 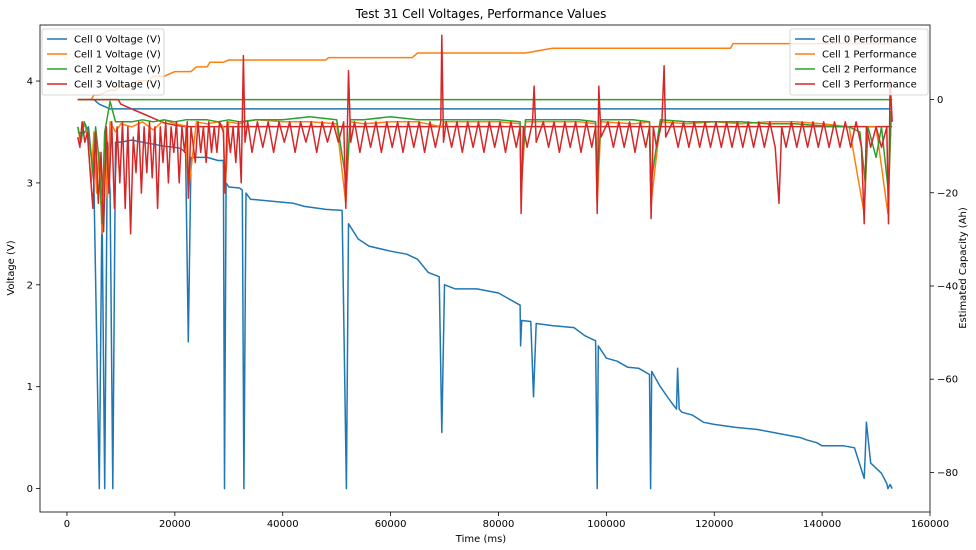 I want to click on x-tick-label: 140000, so click(x=822, y=524).